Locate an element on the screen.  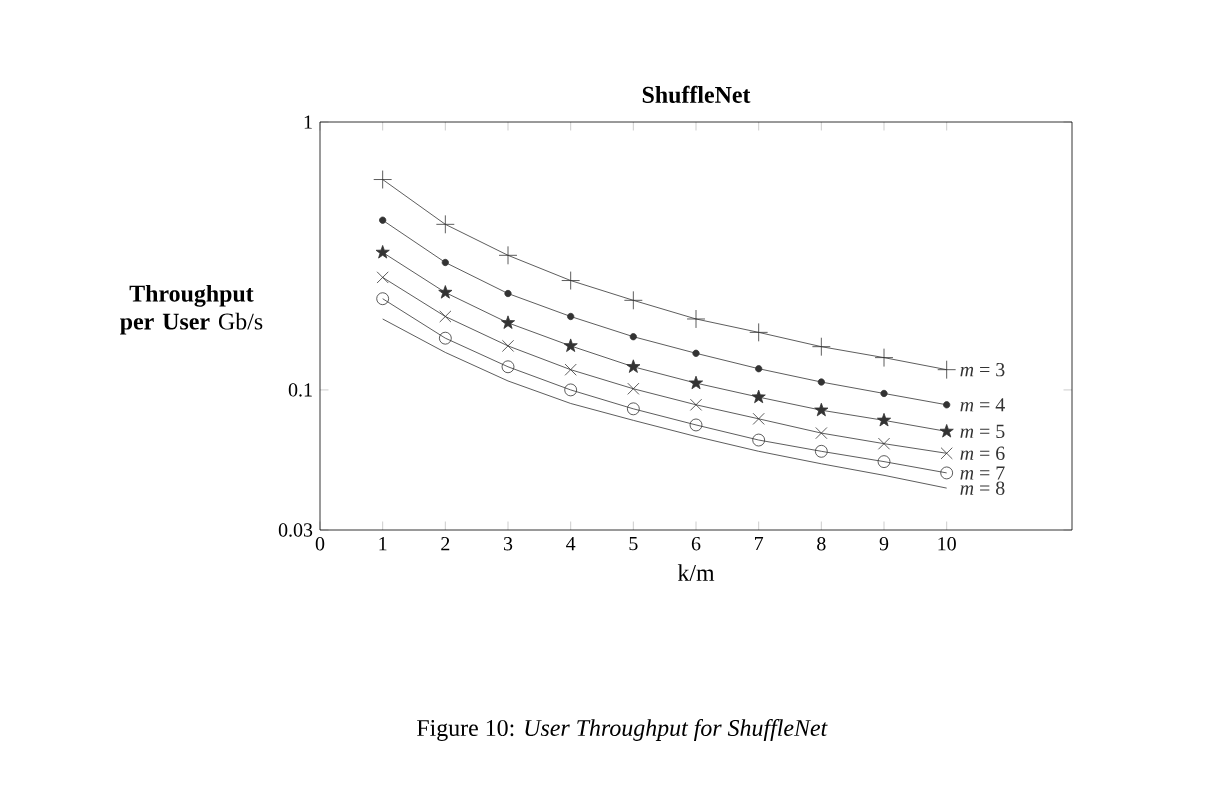
series-label: m = 8 is located at coordinates (982, 488).